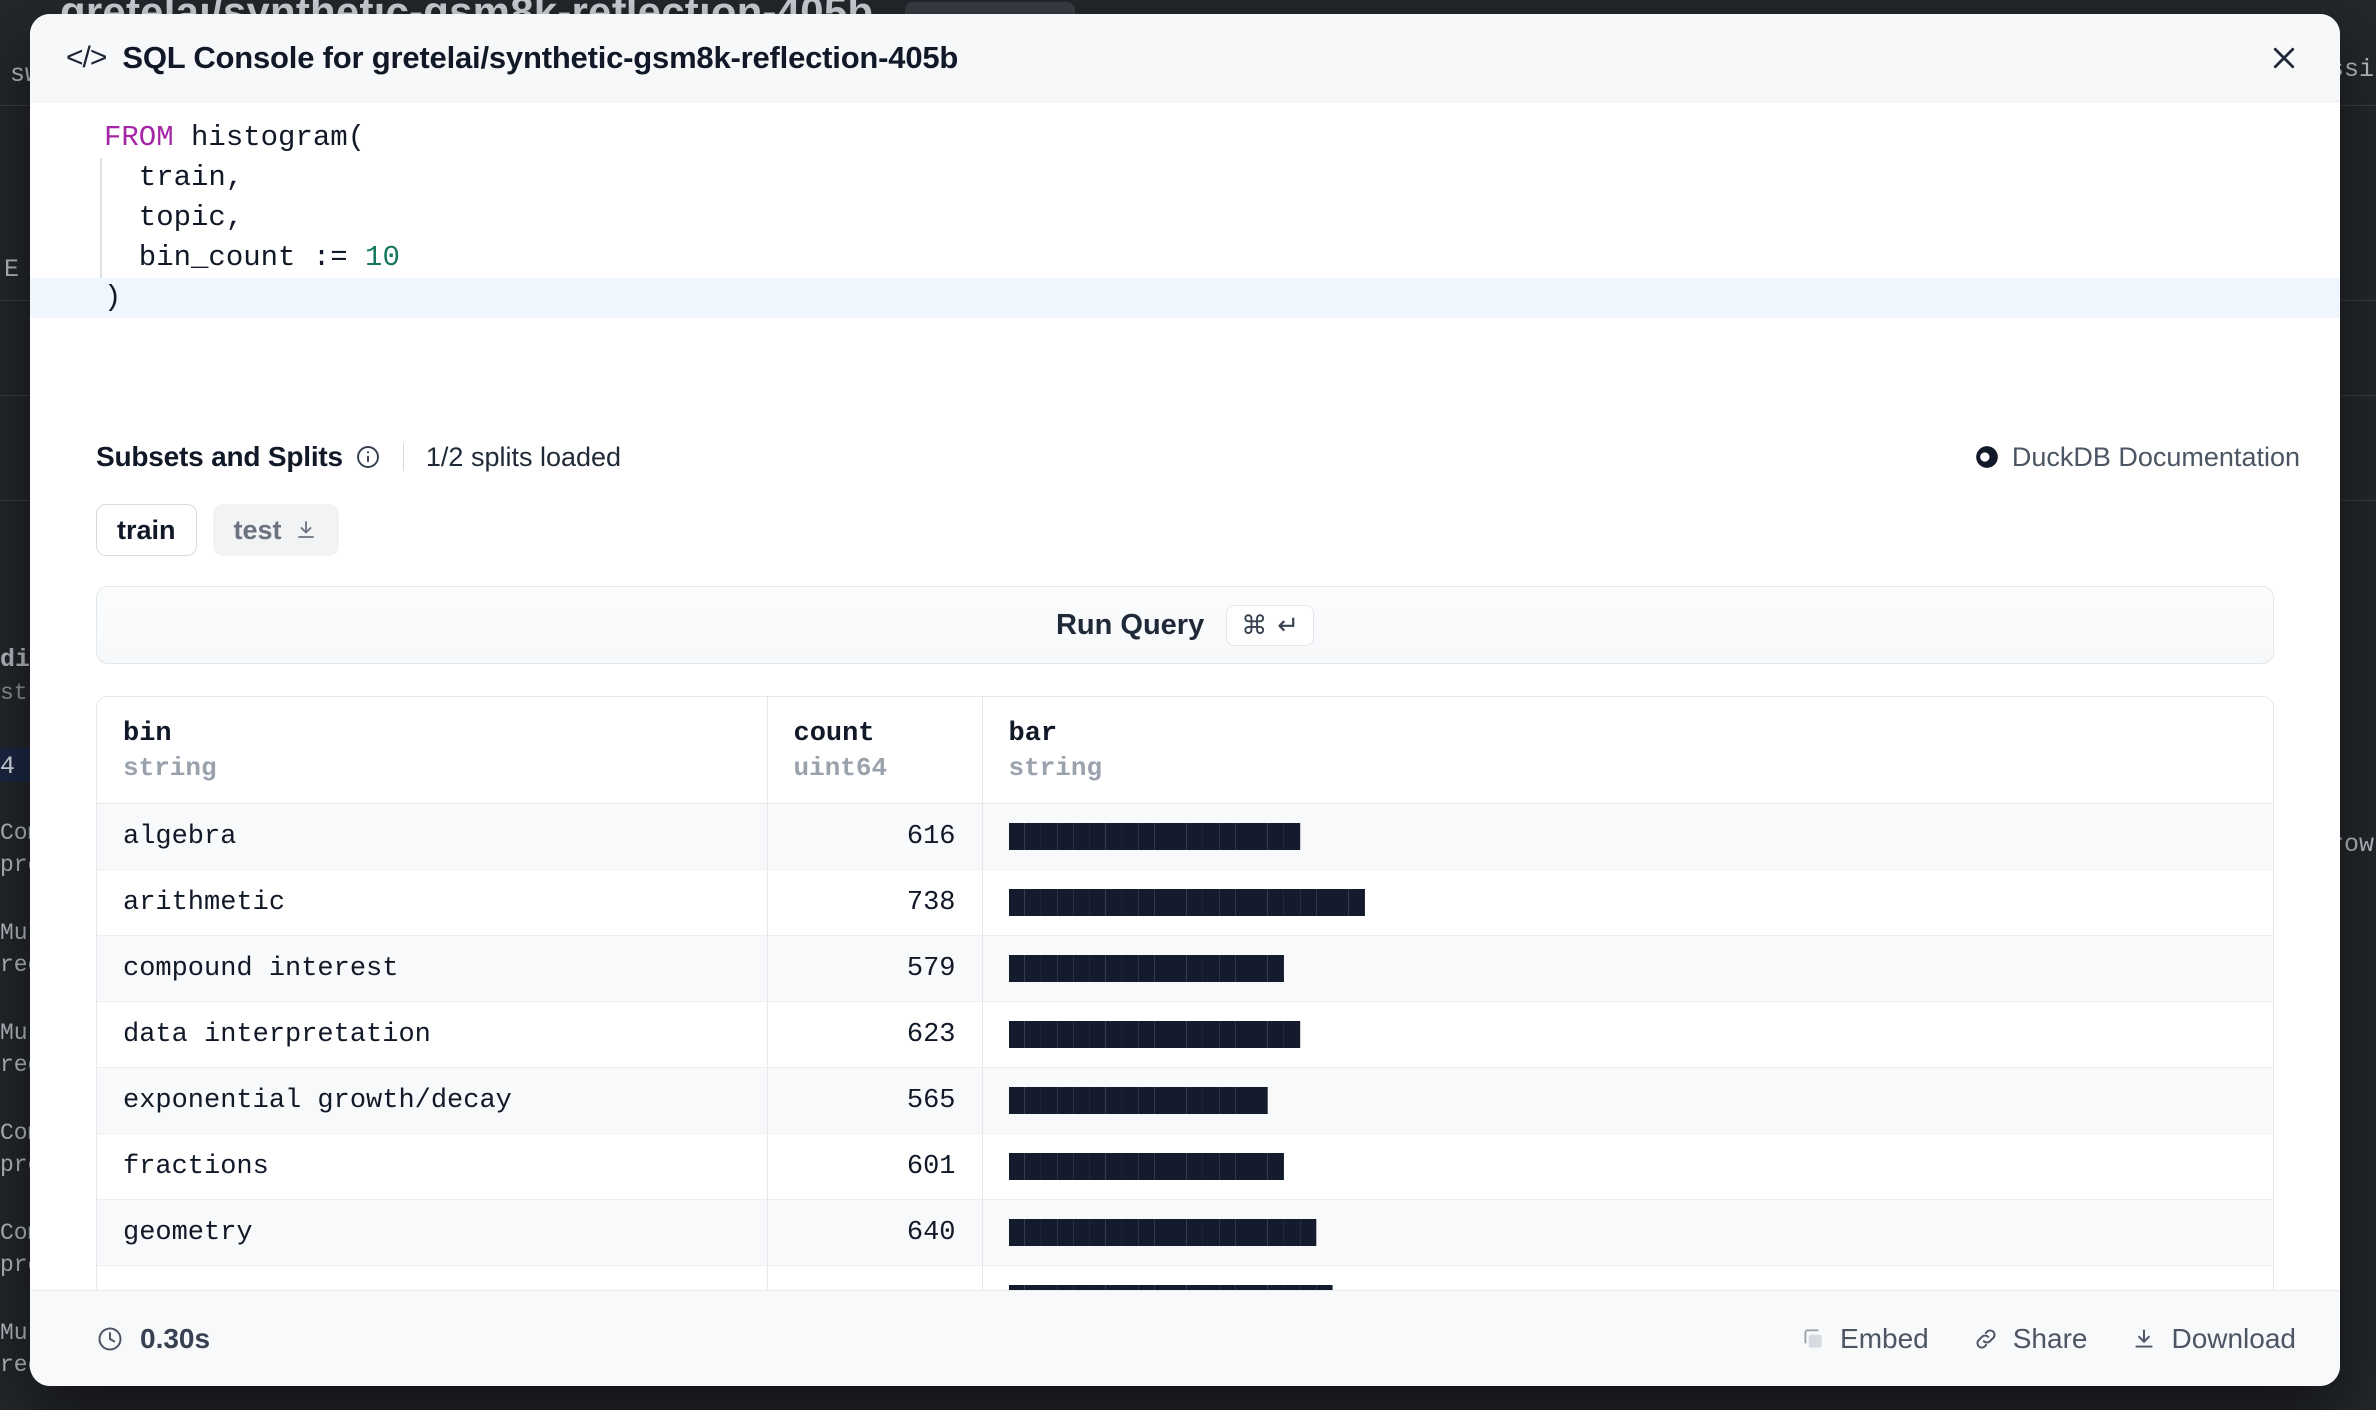 The image size is (2376, 1410). What do you see at coordinates (86, 57) in the screenshot?
I see `code-icon: </>` at bounding box center [86, 57].